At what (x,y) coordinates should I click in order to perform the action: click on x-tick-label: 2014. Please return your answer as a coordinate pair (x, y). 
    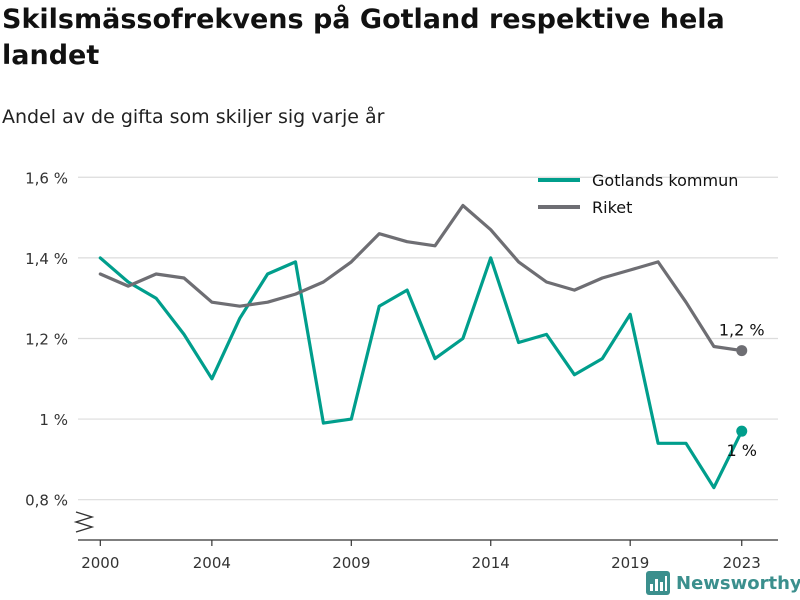
    Looking at the image, I should click on (491, 563).